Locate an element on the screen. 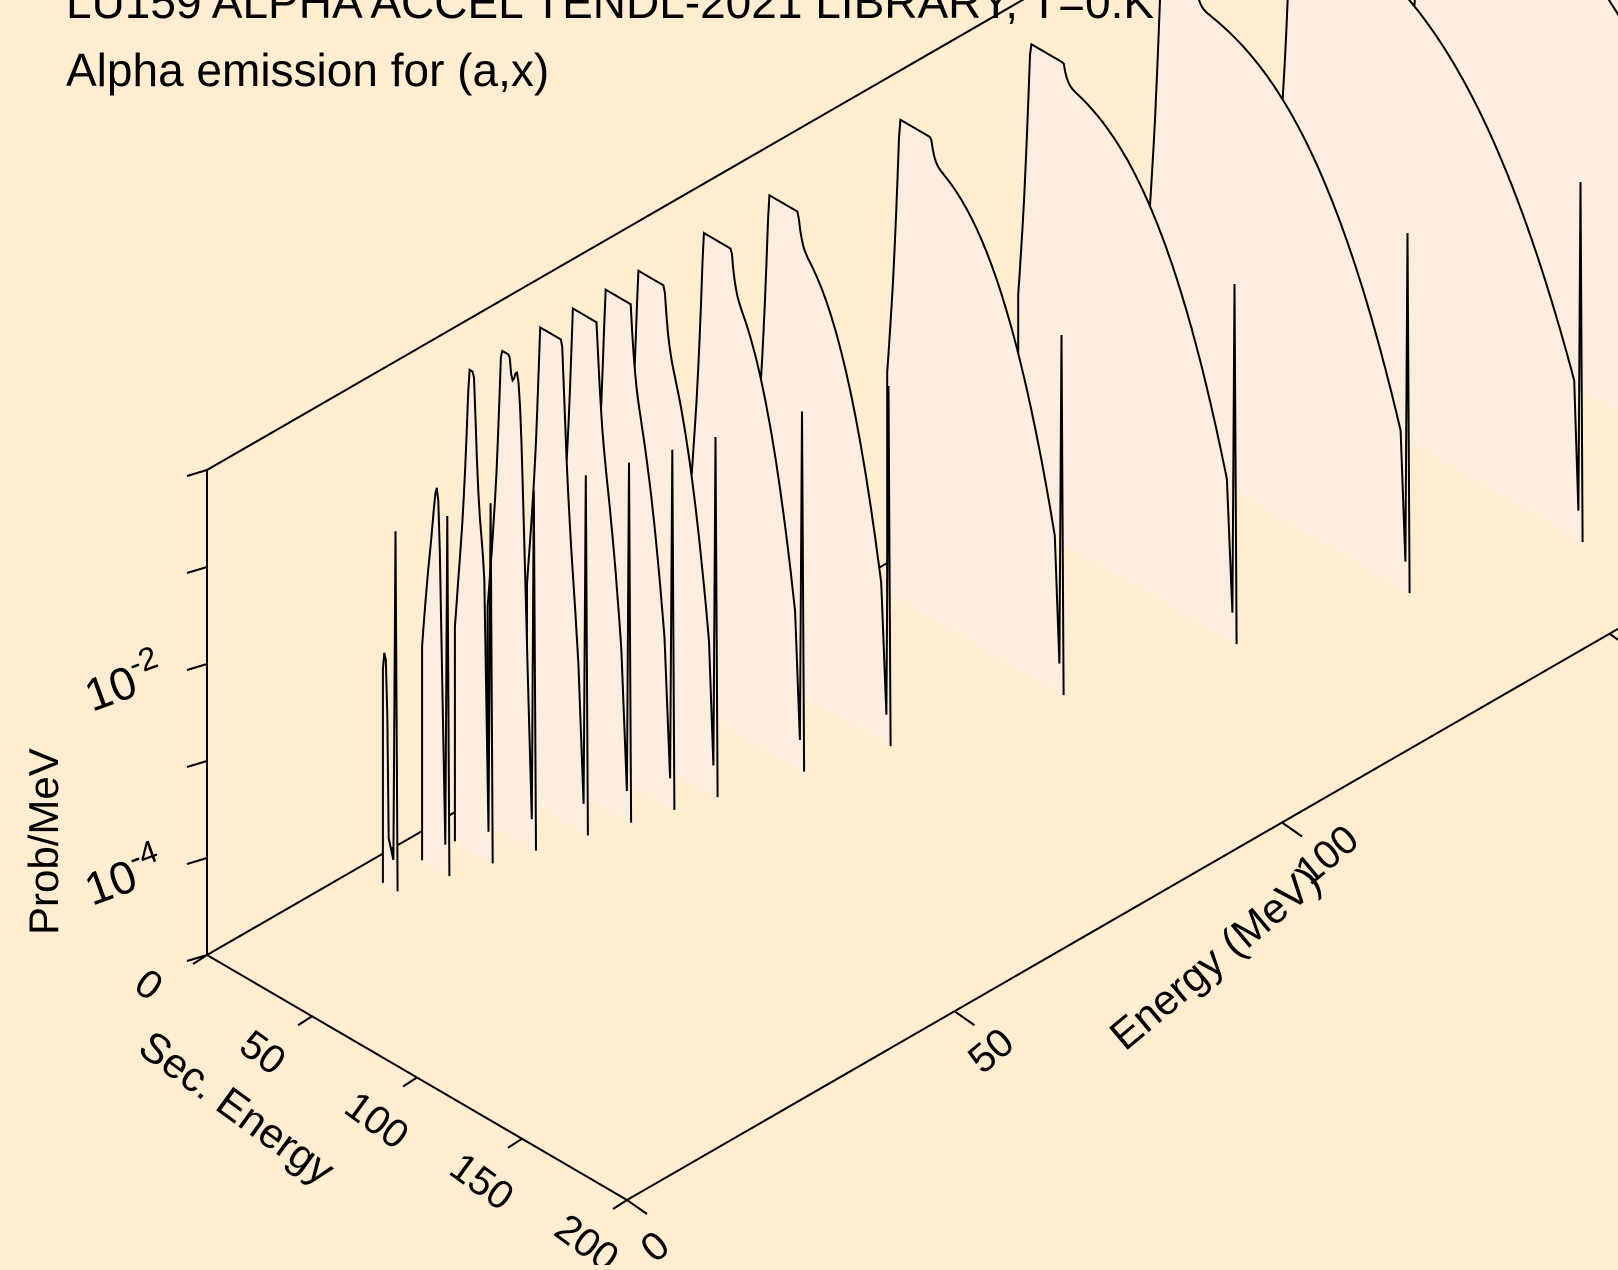 Image resolution: width=1618 pixels, height=1270 pixels. y-tick-label-50: 50 is located at coordinates (991, 1051).